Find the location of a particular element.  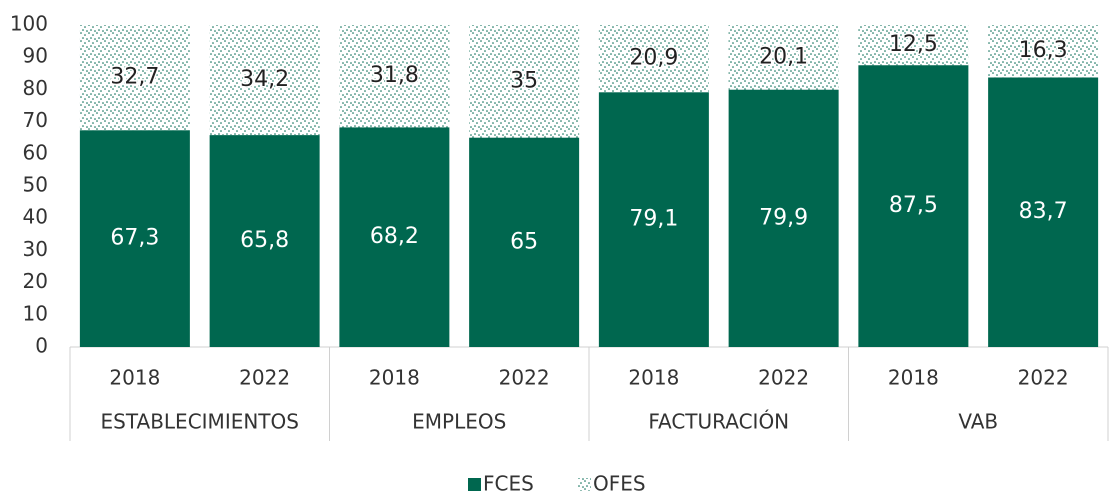

data-label: 20,9 is located at coordinates (653, 58).